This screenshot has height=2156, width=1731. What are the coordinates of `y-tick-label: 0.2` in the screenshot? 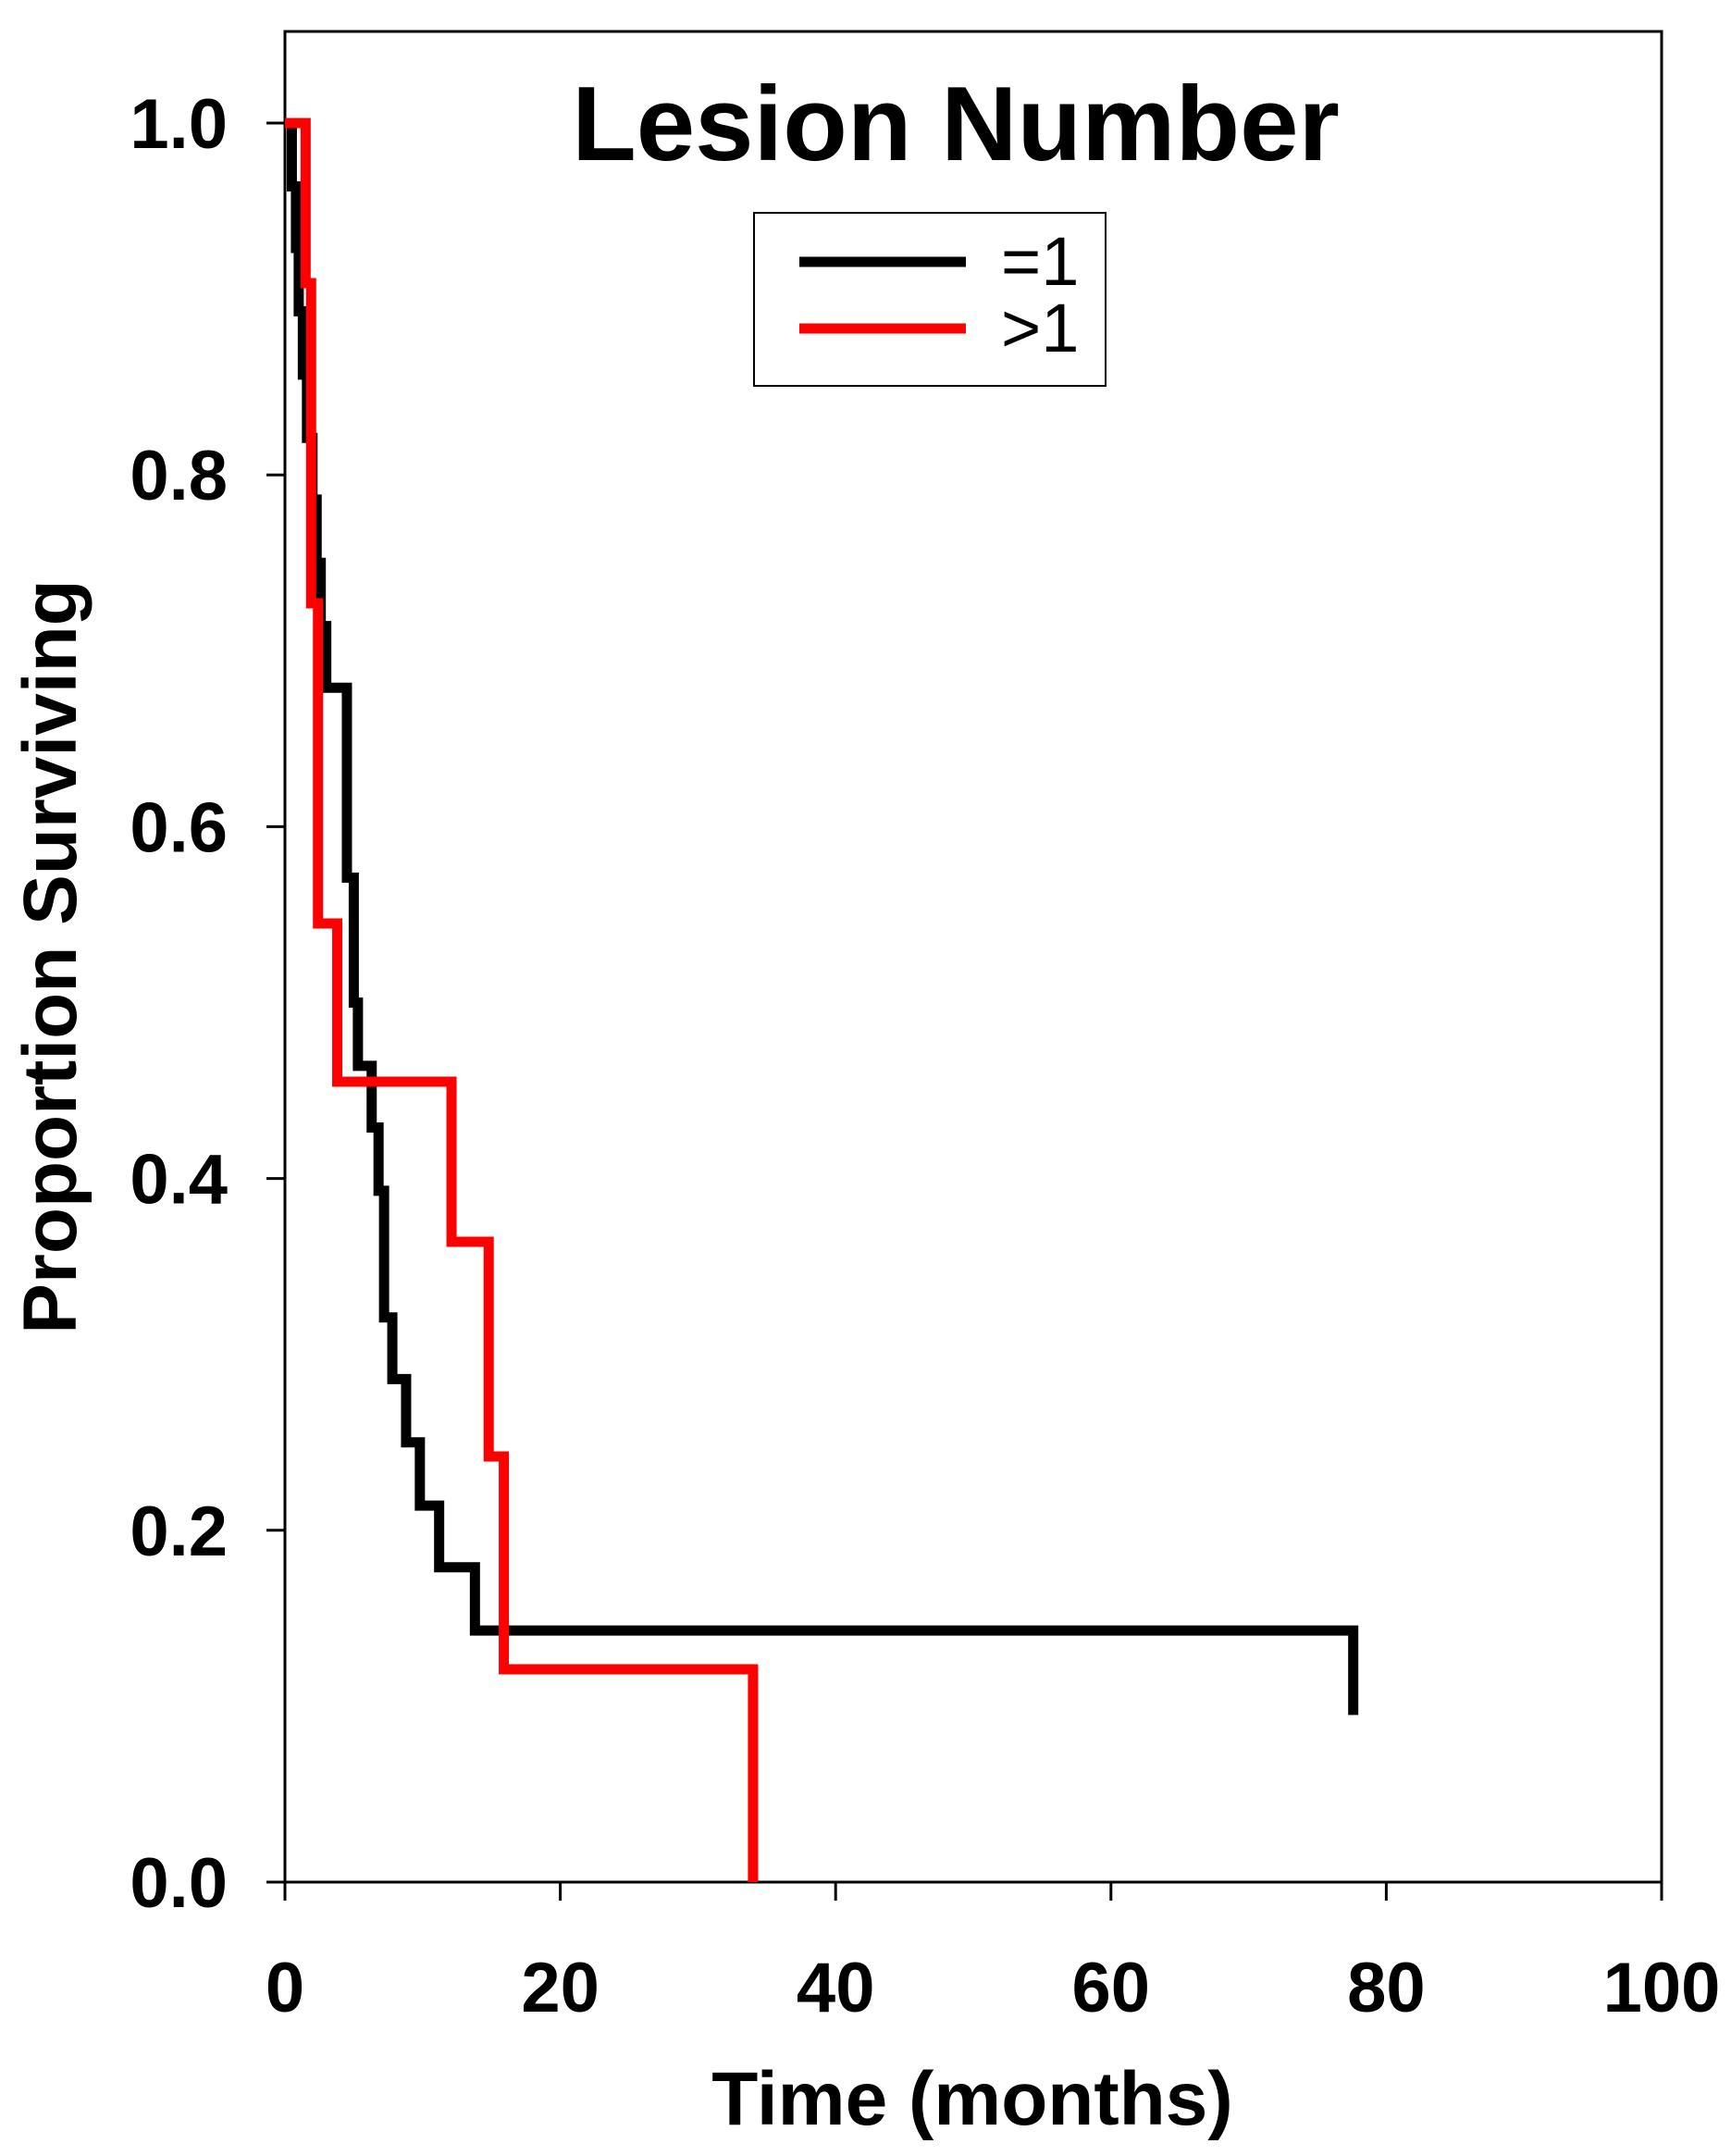 It's located at (179, 1532).